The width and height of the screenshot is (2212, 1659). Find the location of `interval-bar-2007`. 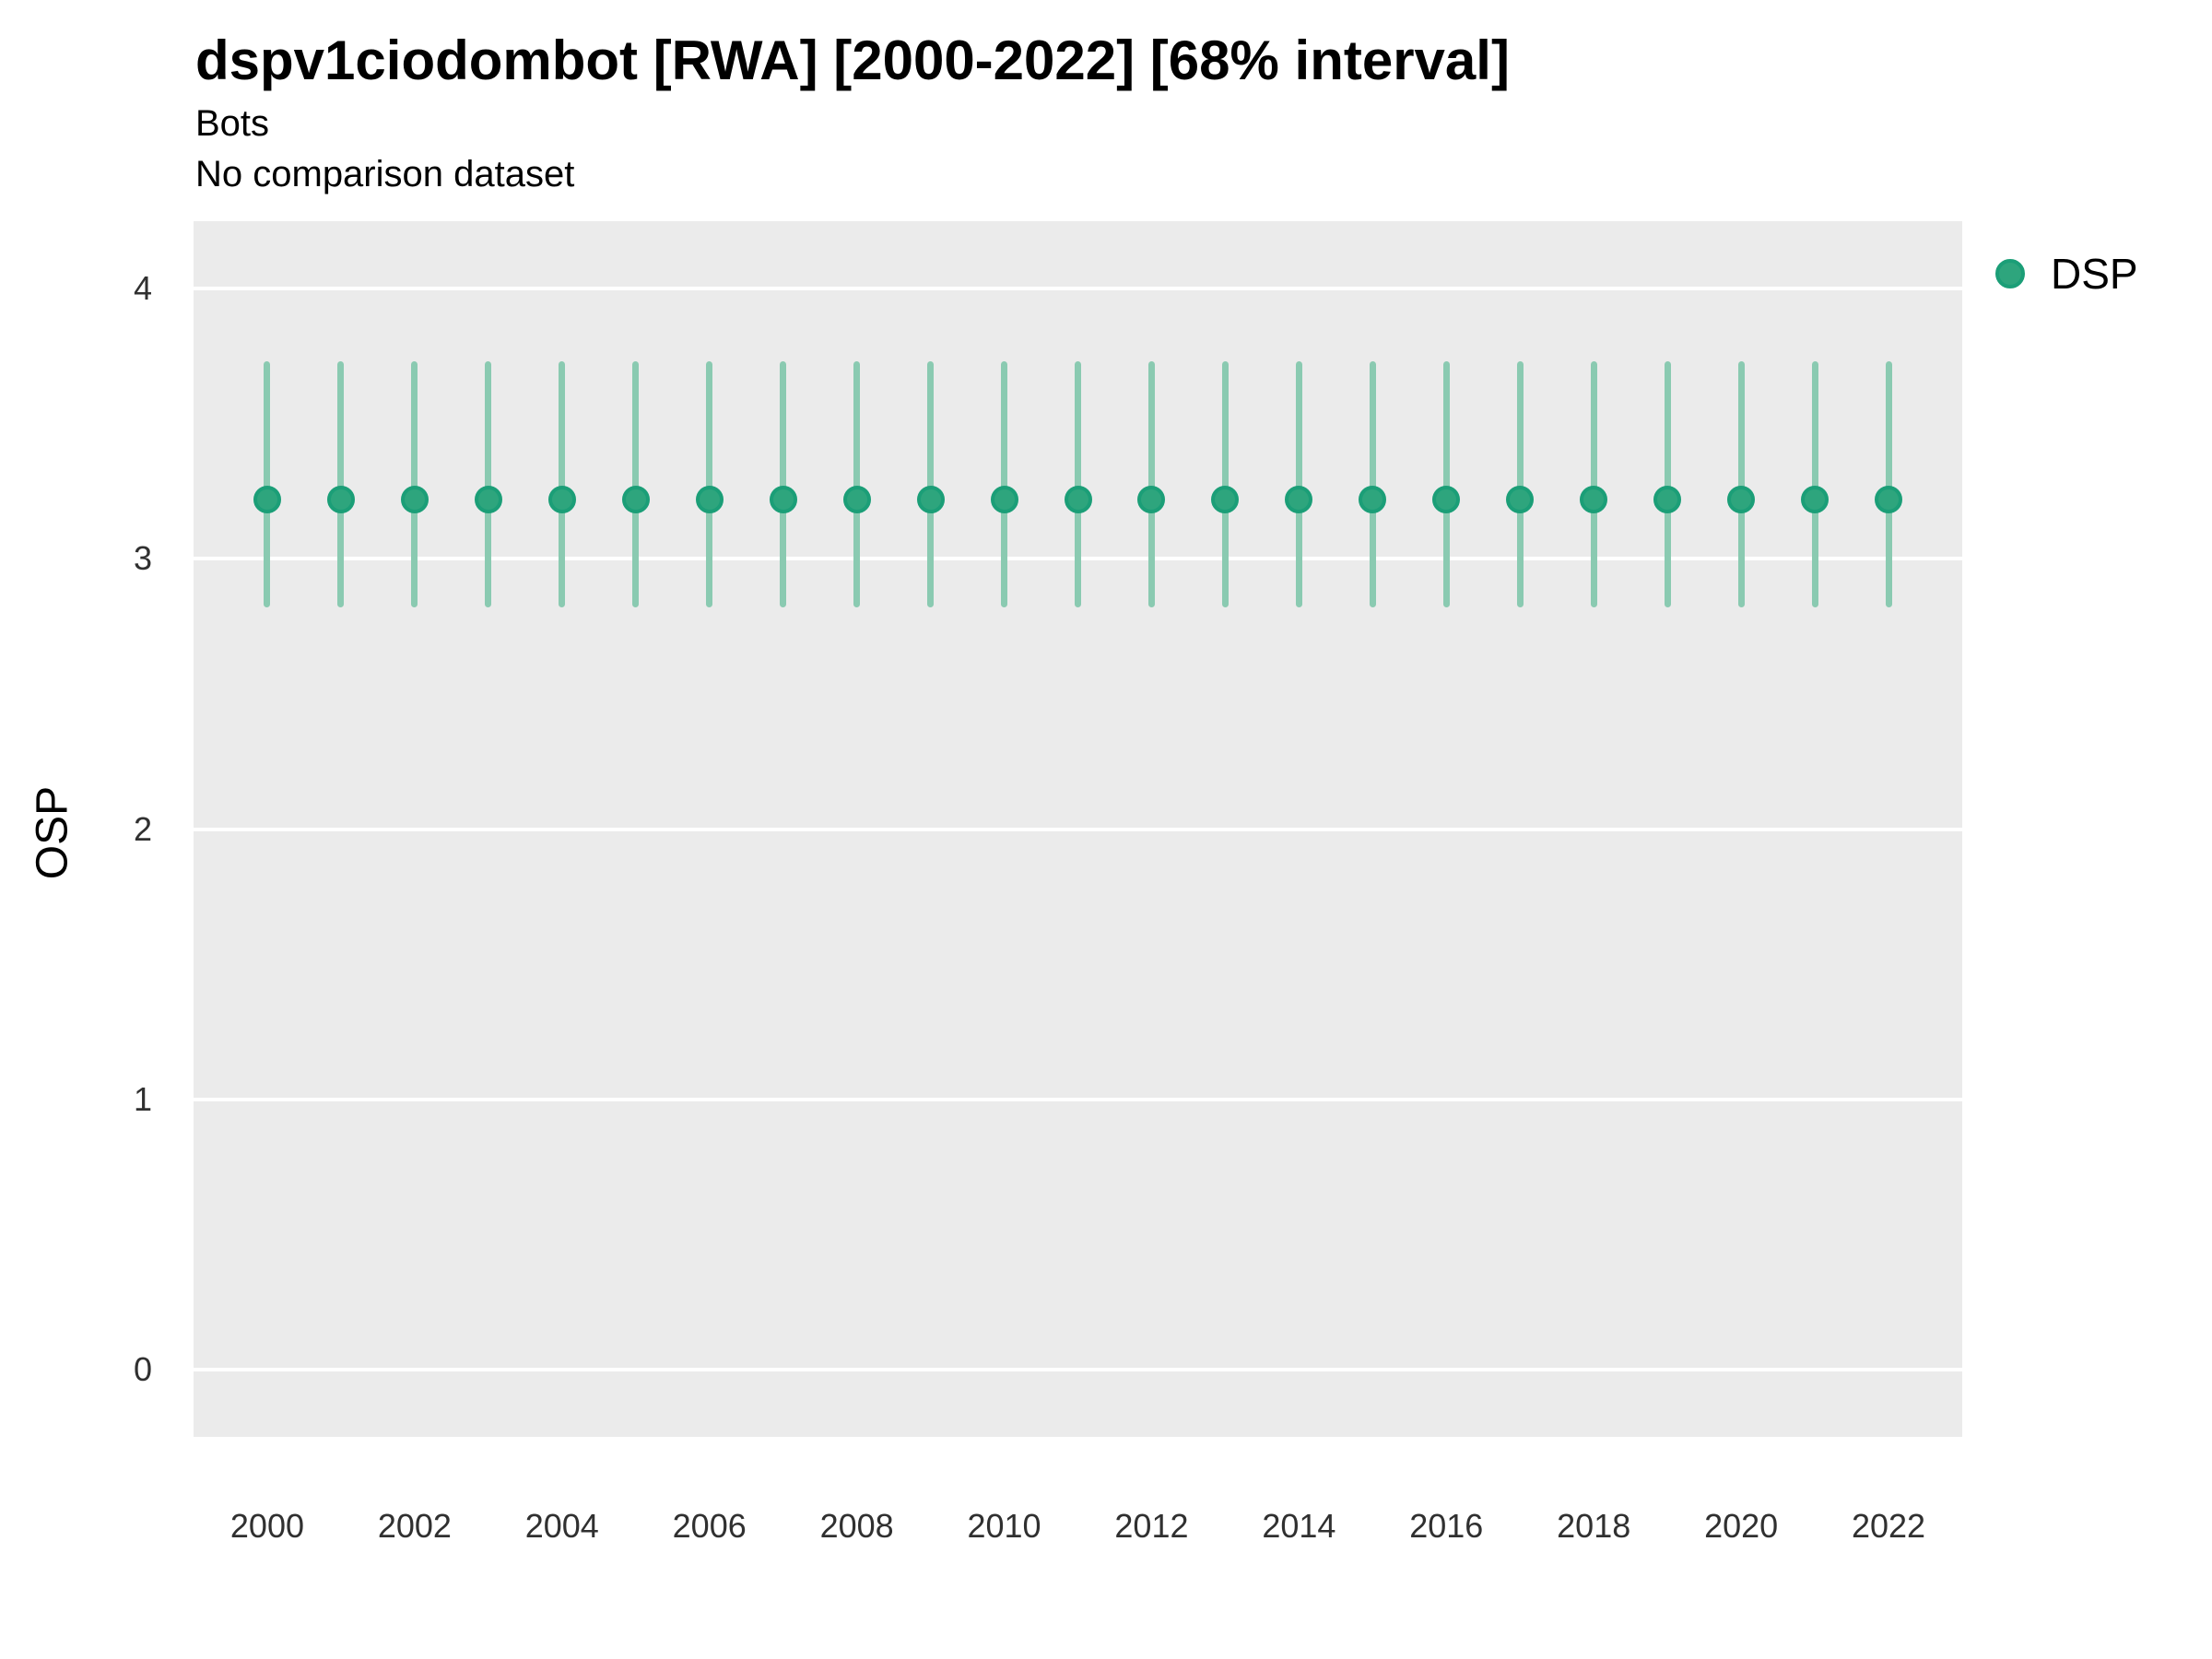

interval-bar-2007 is located at coordinates (783, 484).